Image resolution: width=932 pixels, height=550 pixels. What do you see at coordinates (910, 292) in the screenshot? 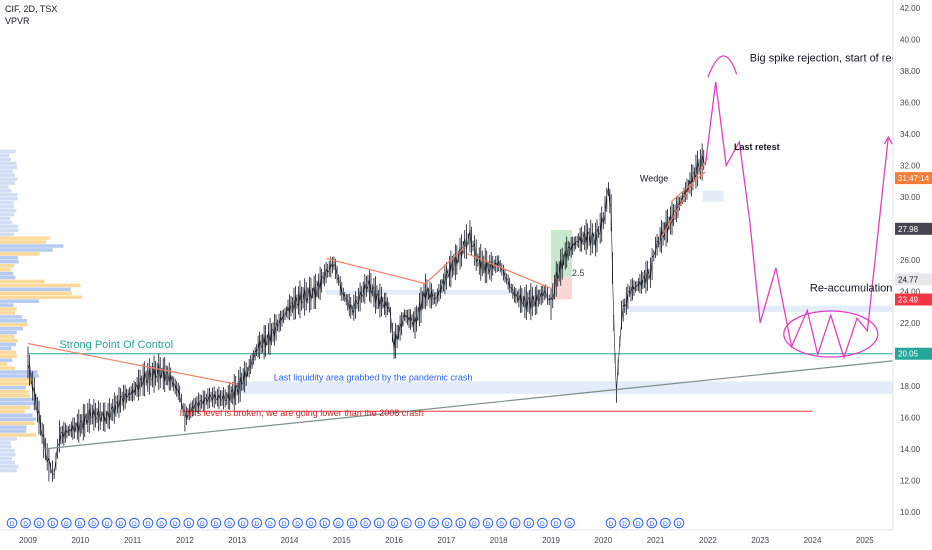
I see `y-tick-label: 24.00` at bounding box center [910, 292].